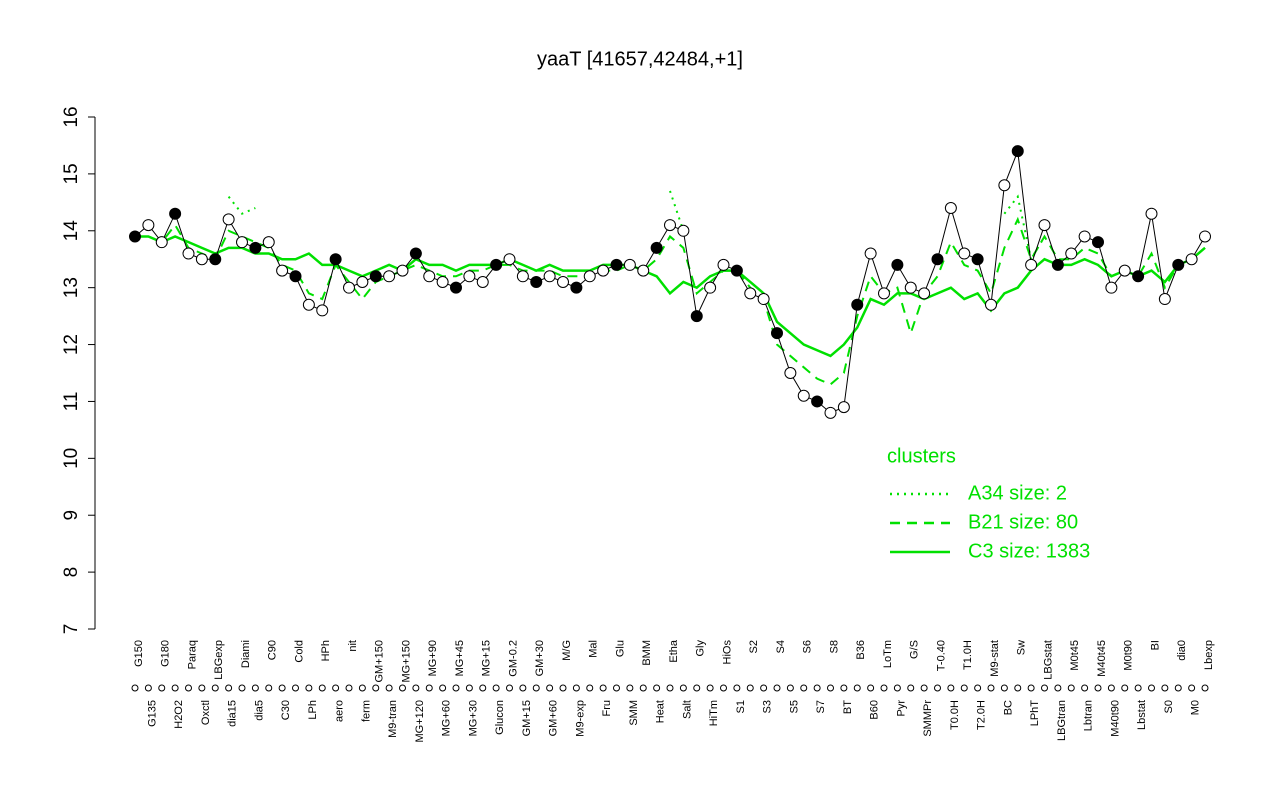 The height and width of the screenshot is (805, 1280). Describe the element at coordinates (1129, 655) in the screenshot. I see `x-tick-label: M0t90` at that location.